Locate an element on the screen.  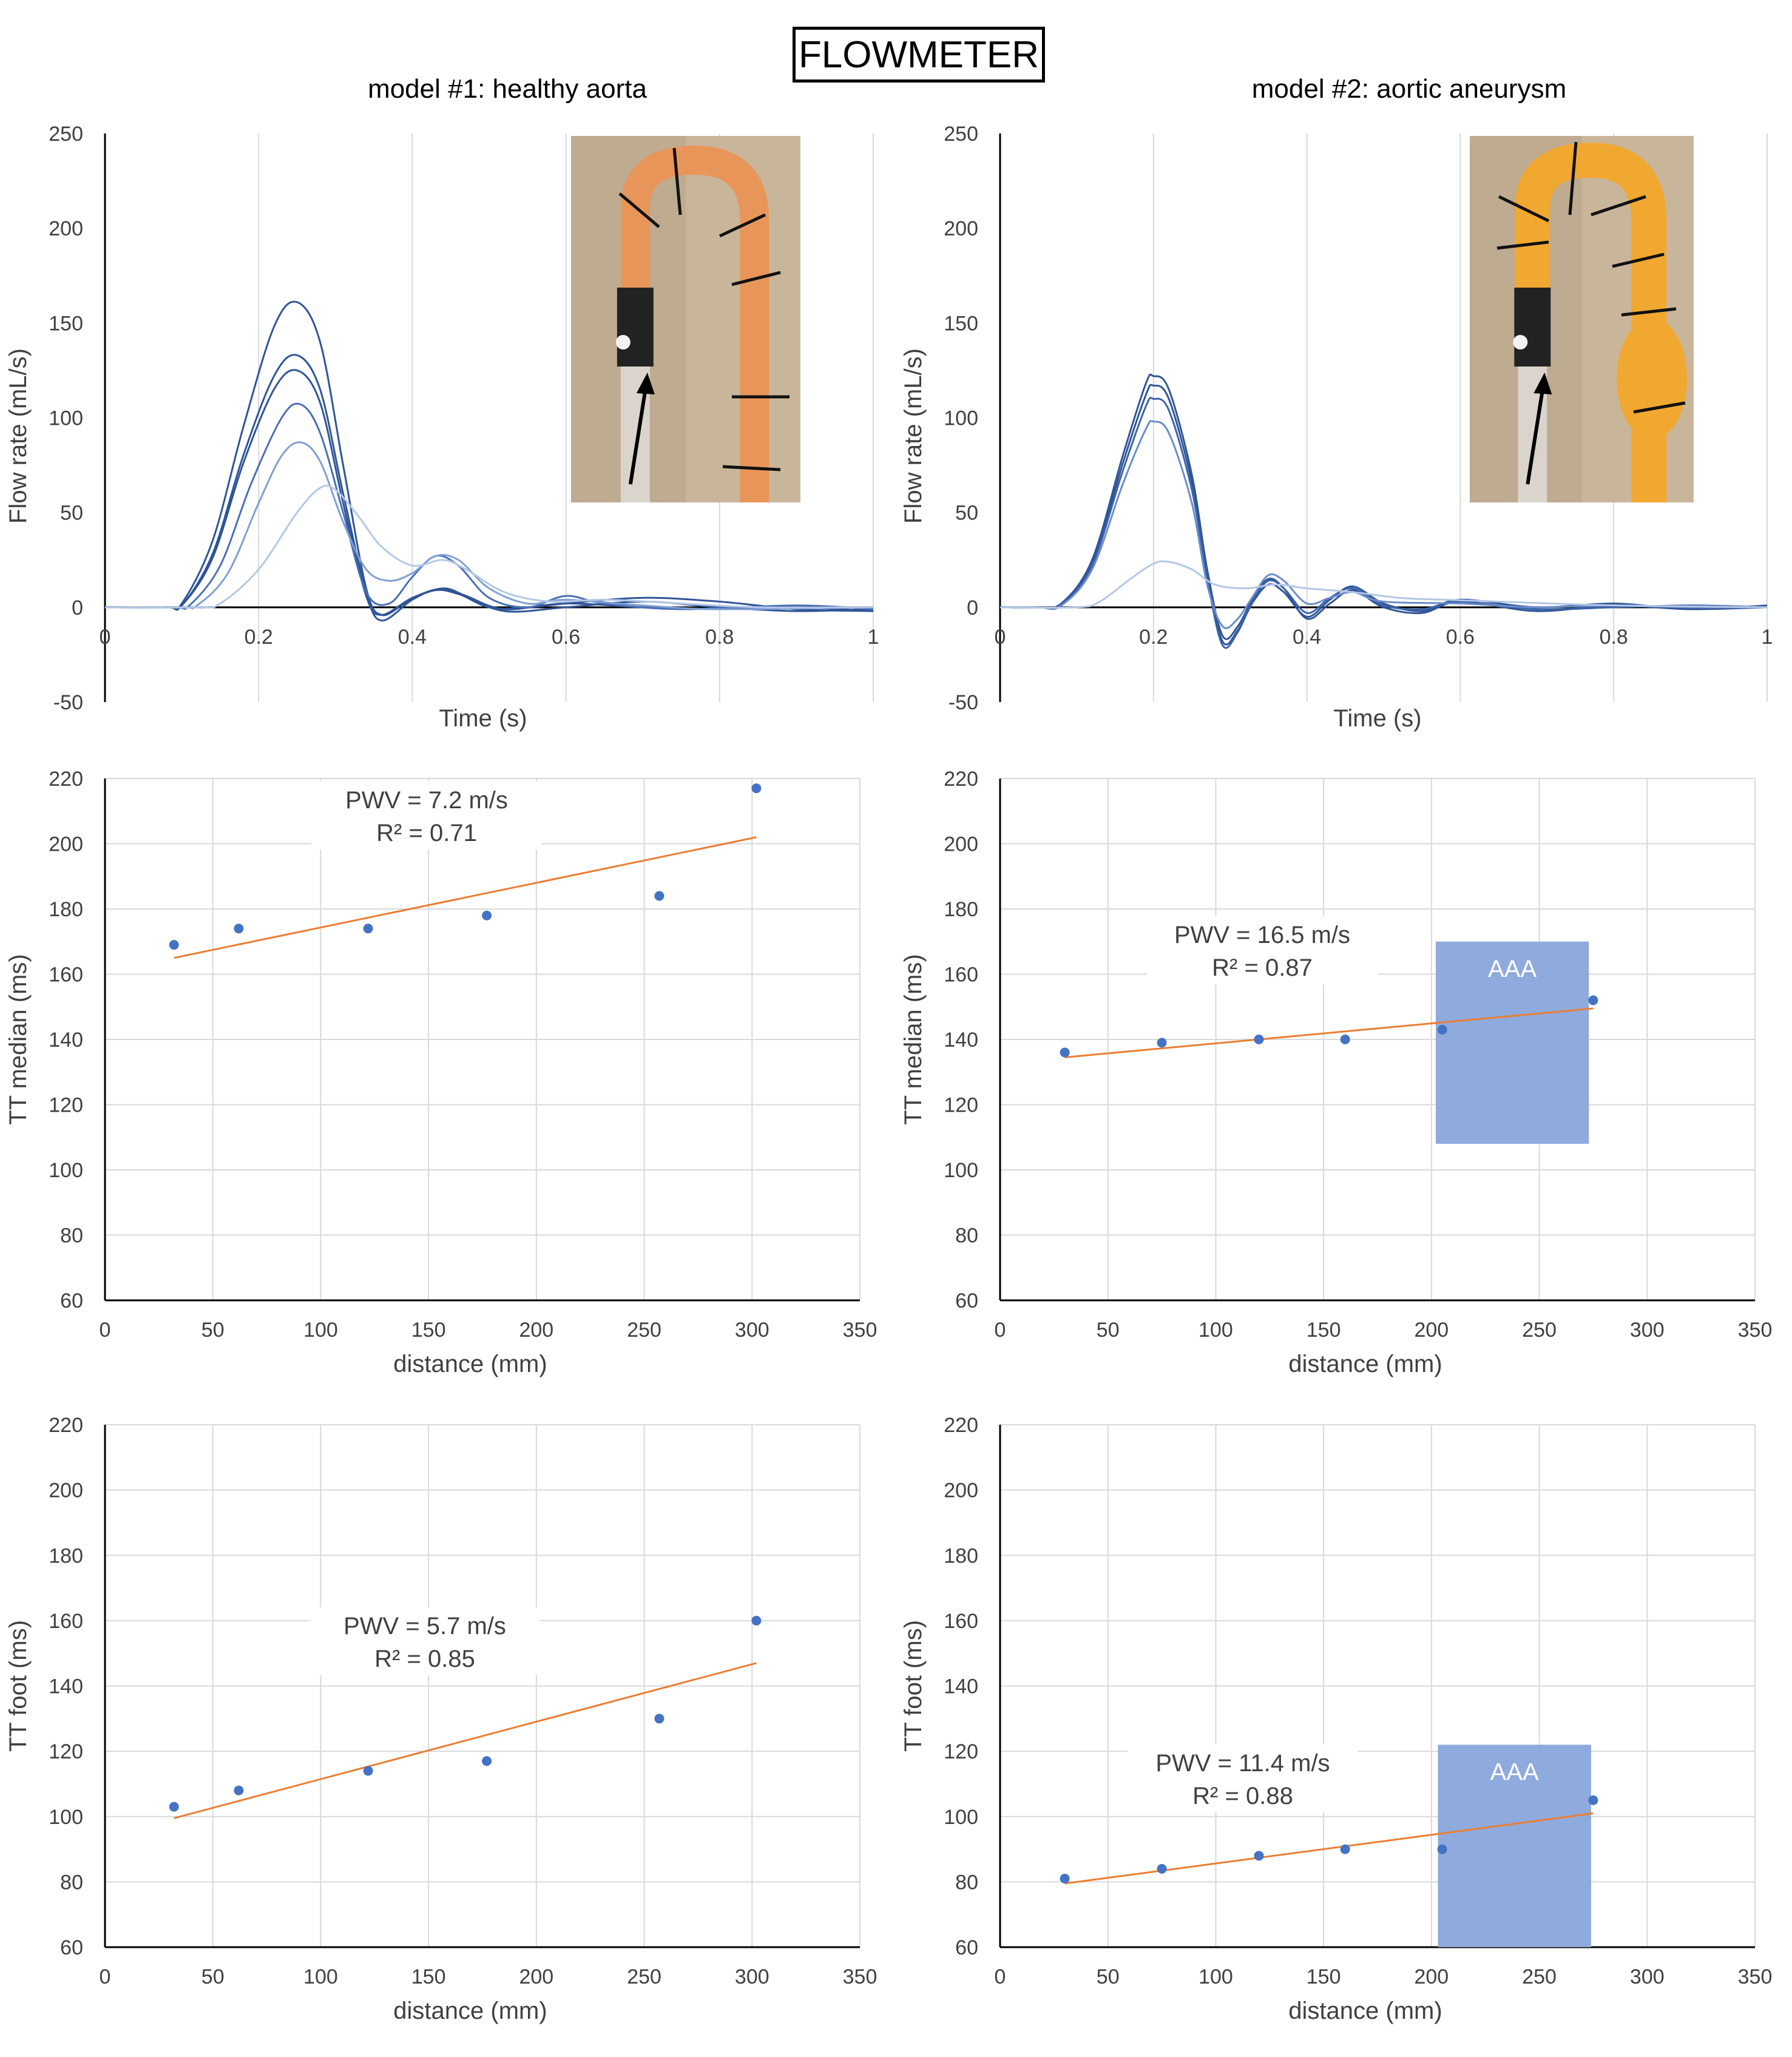
pwv-label: PWV = 7.2 m/s is located at coordinates (426, 800).